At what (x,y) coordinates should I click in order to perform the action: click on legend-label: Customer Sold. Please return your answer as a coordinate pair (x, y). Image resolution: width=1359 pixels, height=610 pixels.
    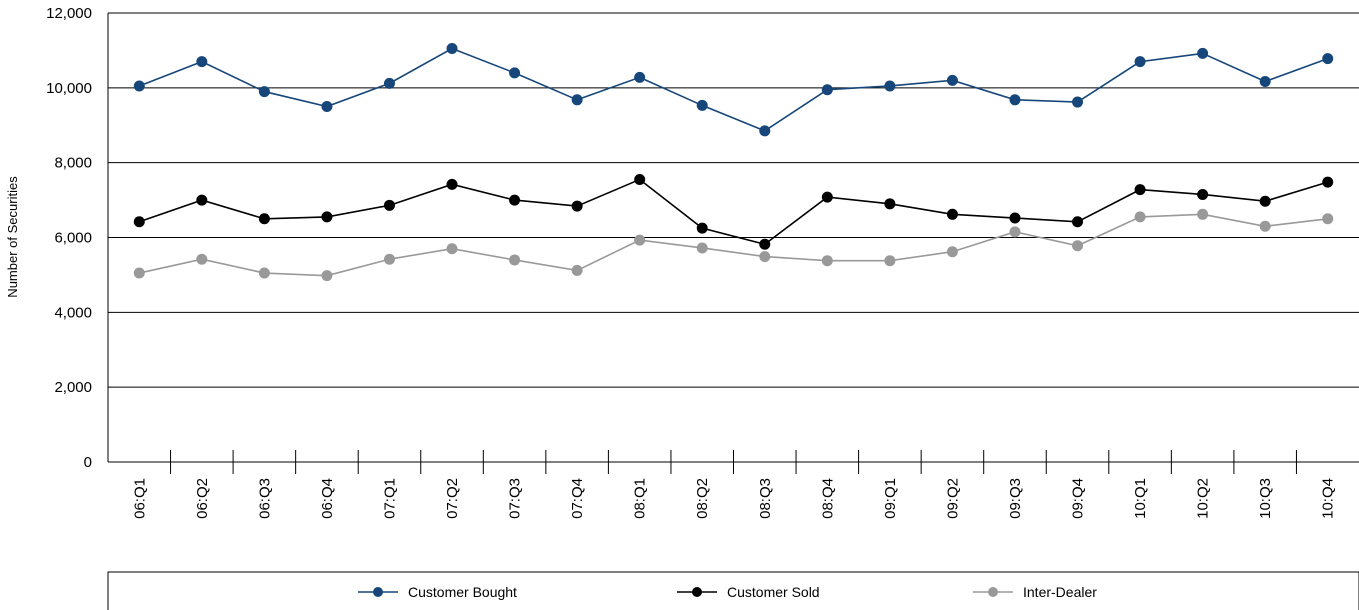
    Looking at the image, I should click on (773, 592).